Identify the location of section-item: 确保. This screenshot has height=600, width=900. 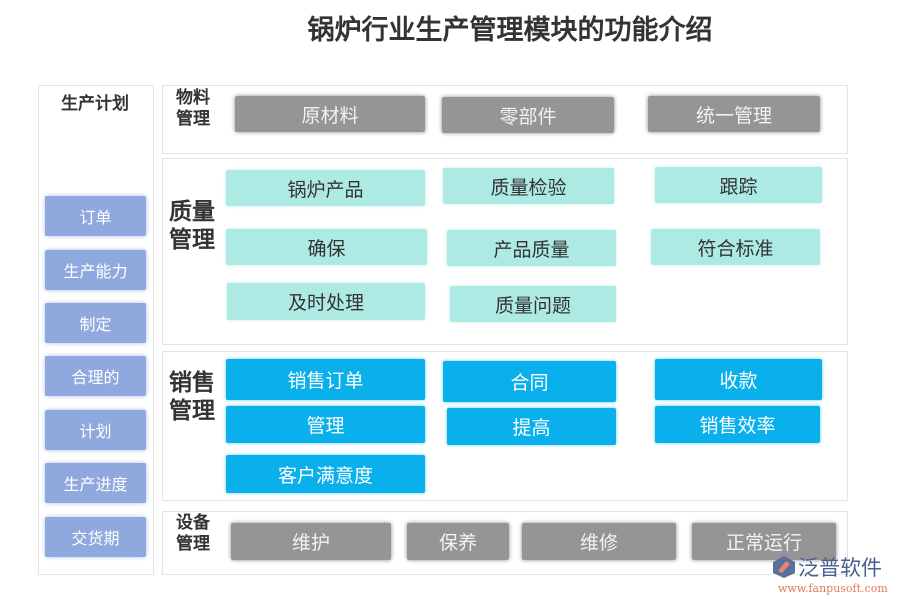
(326, 247).